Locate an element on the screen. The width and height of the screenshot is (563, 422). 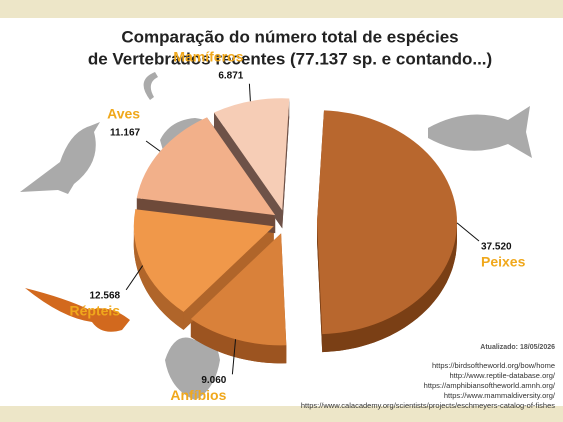
value-label: 37.520 is located at coordinates (496, 247).